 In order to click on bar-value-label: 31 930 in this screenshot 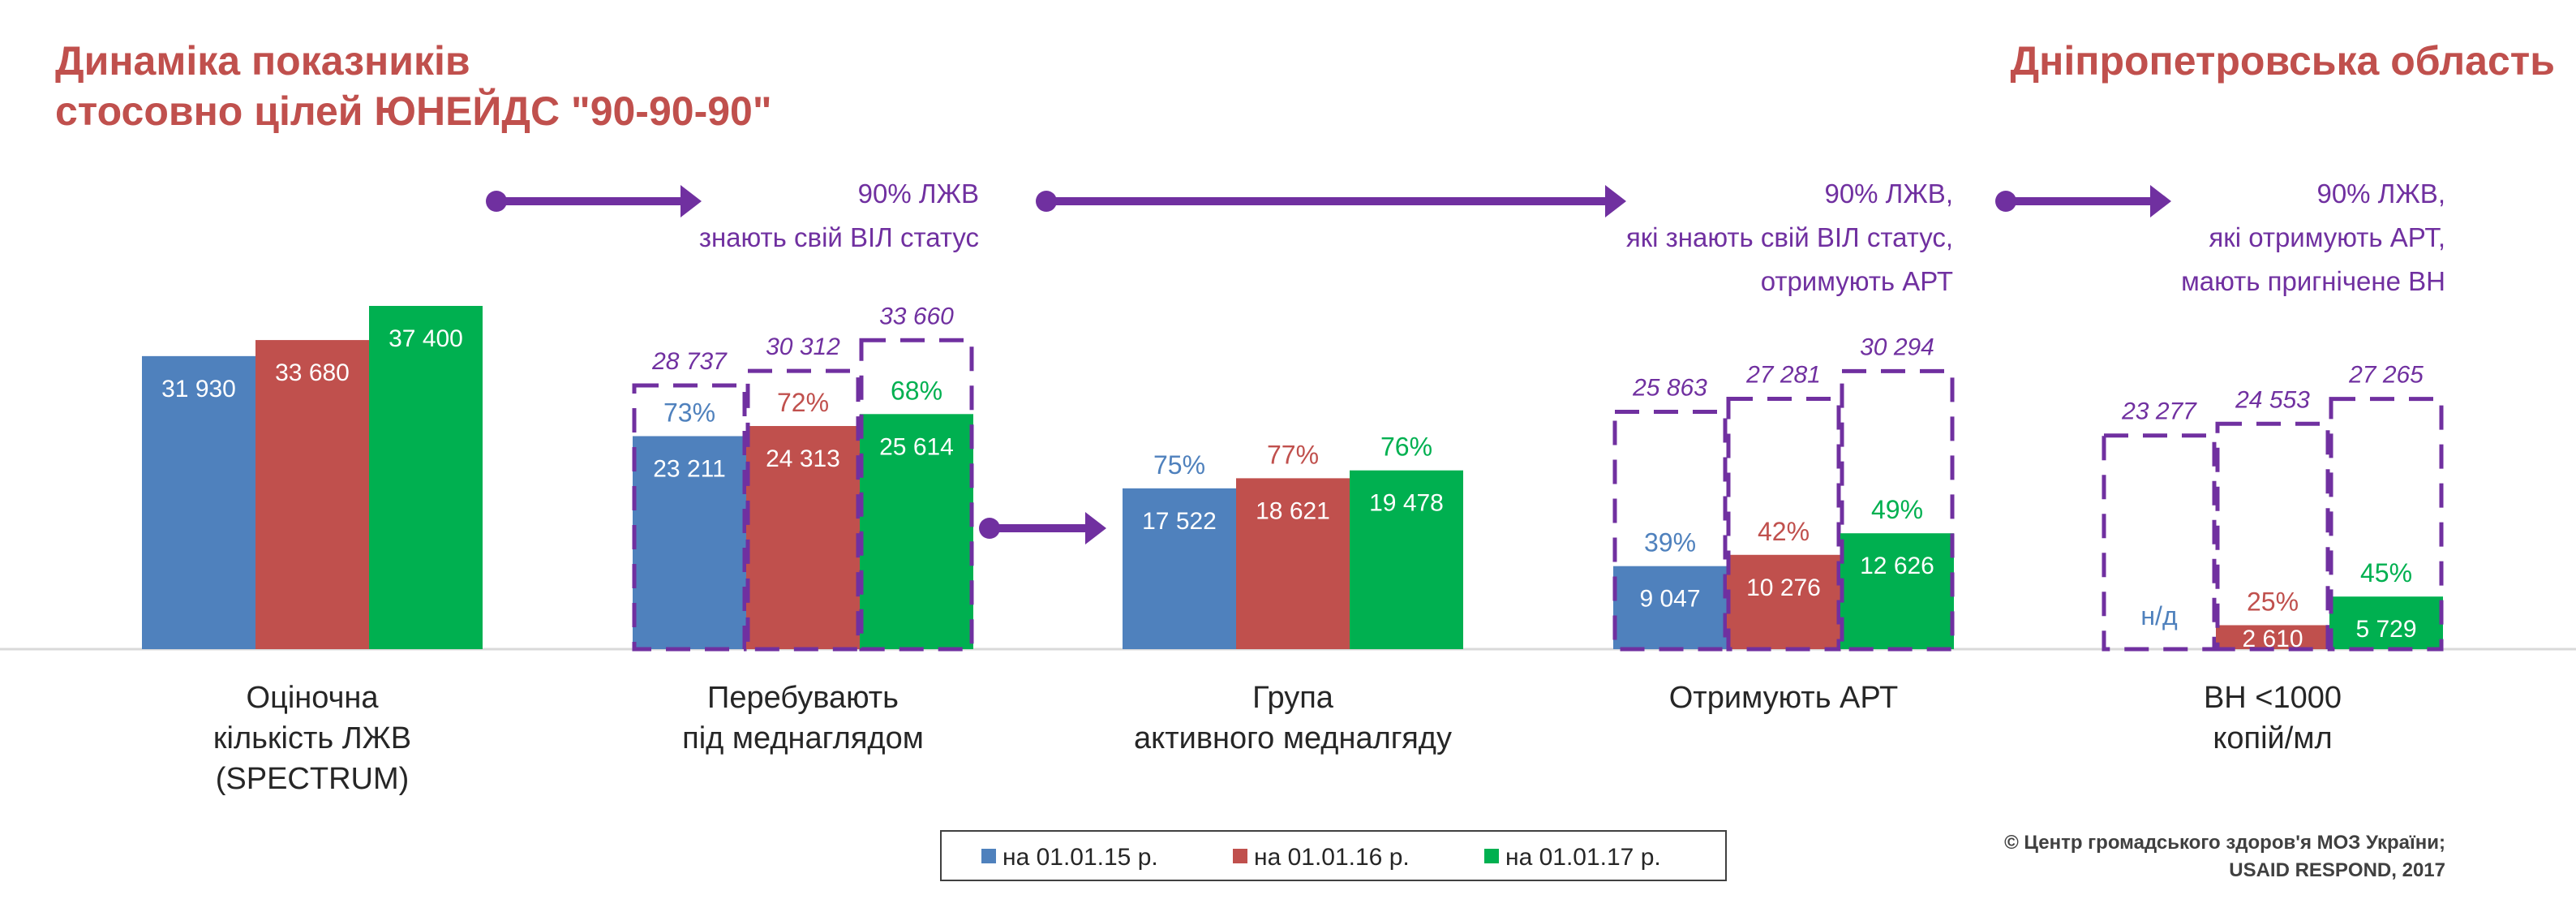, I will do `click(198, 389)`.